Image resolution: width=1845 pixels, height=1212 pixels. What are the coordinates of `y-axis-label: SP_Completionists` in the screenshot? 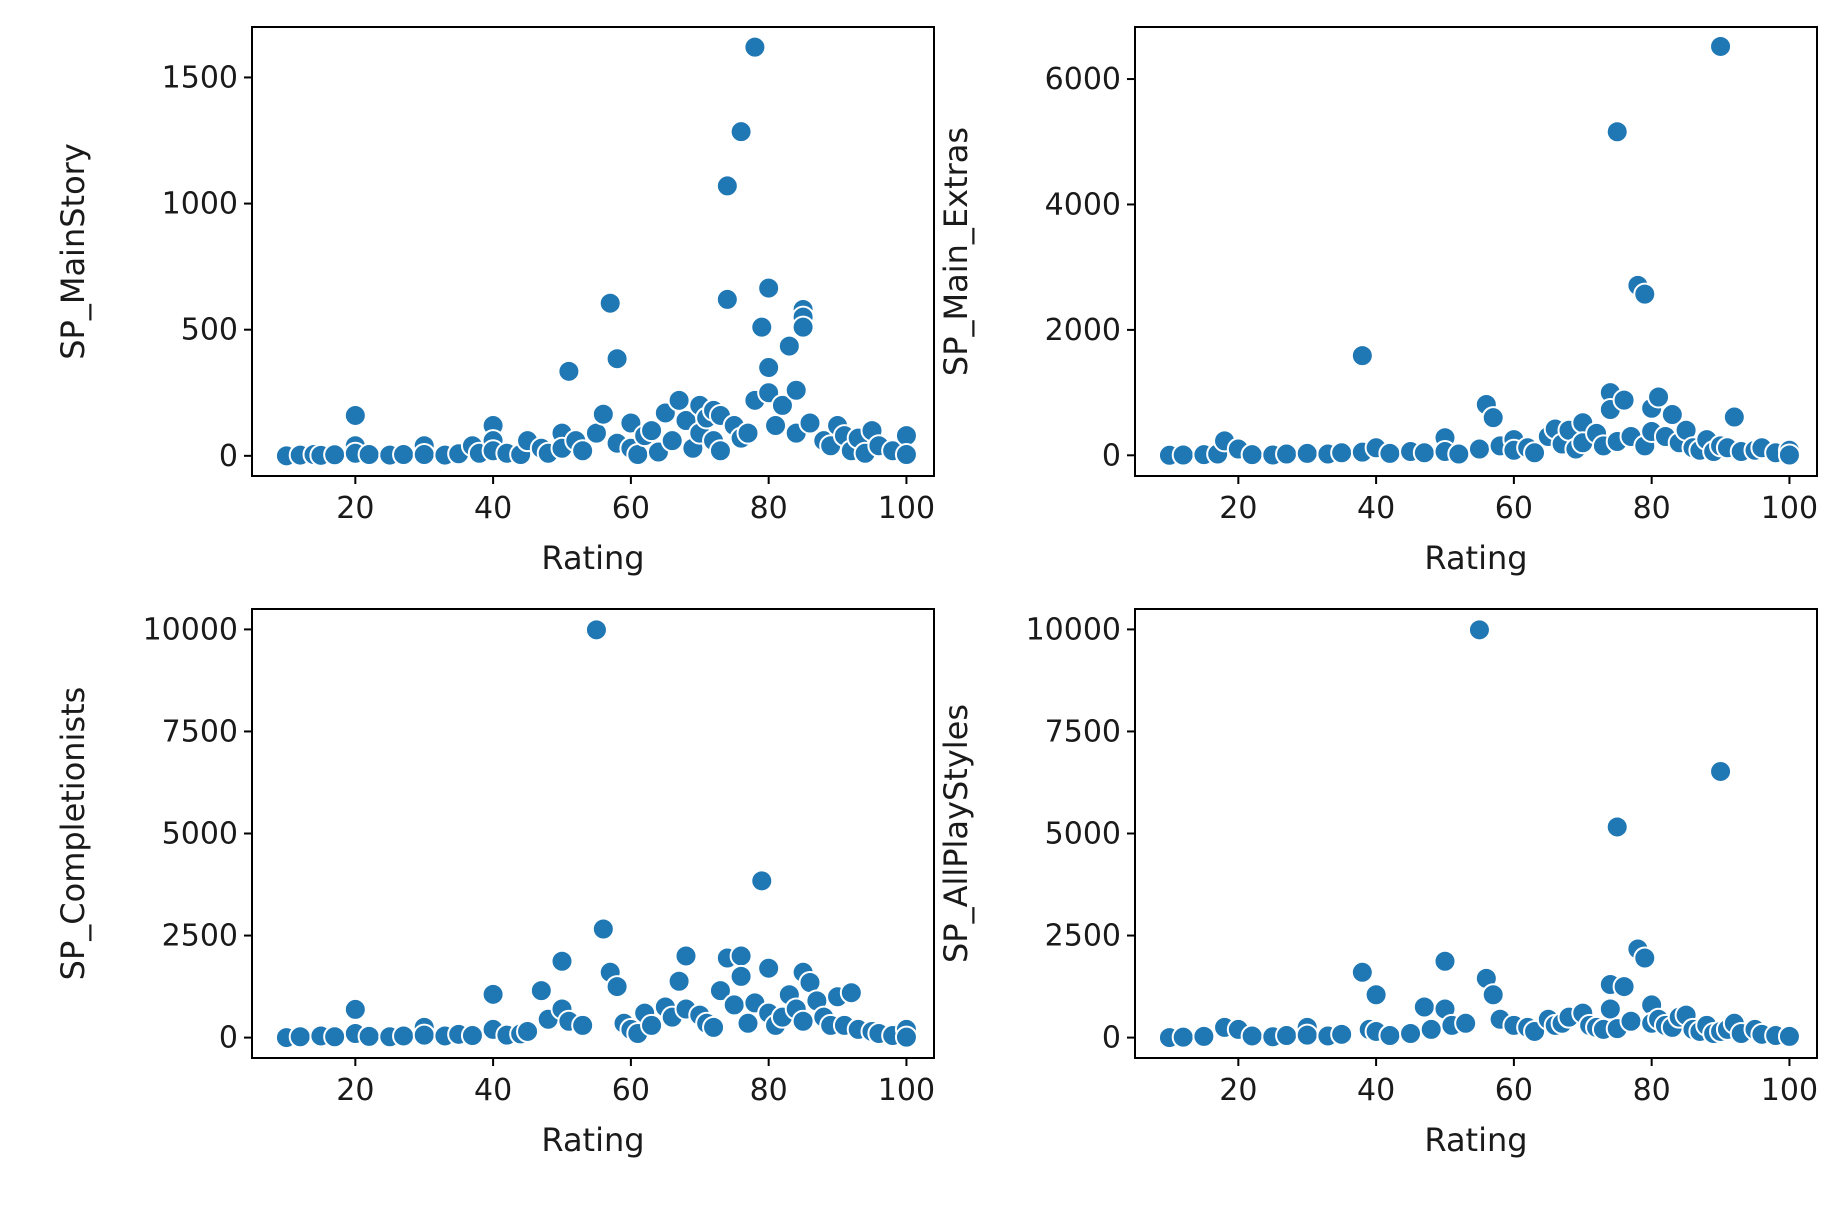 It's located at (73, 834).